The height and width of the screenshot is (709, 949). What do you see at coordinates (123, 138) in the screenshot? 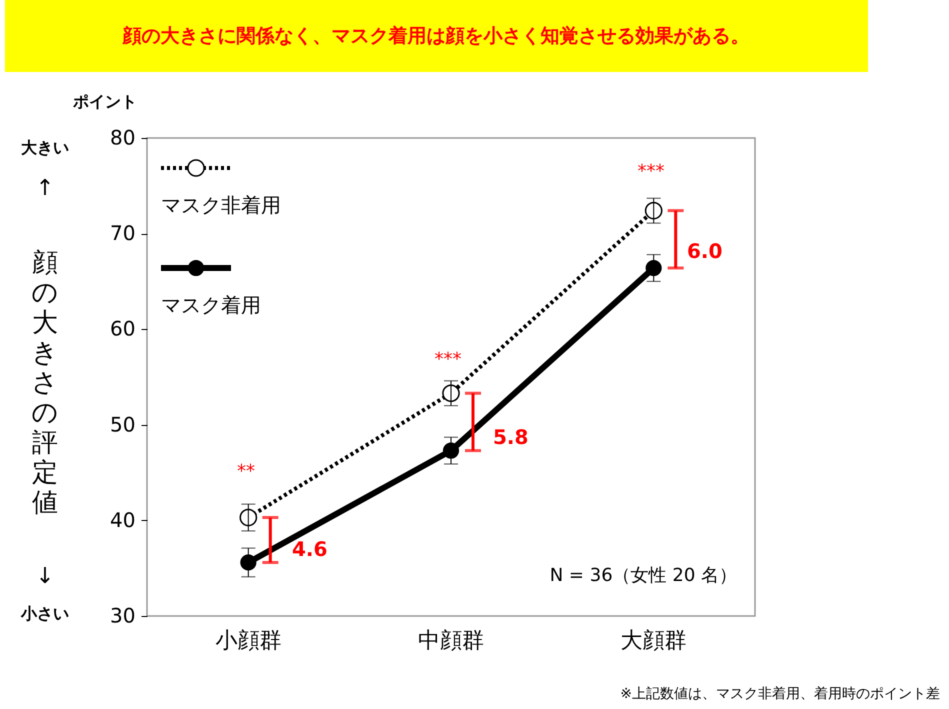
I see `y-tick-label: 80` at bounding box center [123, 138].